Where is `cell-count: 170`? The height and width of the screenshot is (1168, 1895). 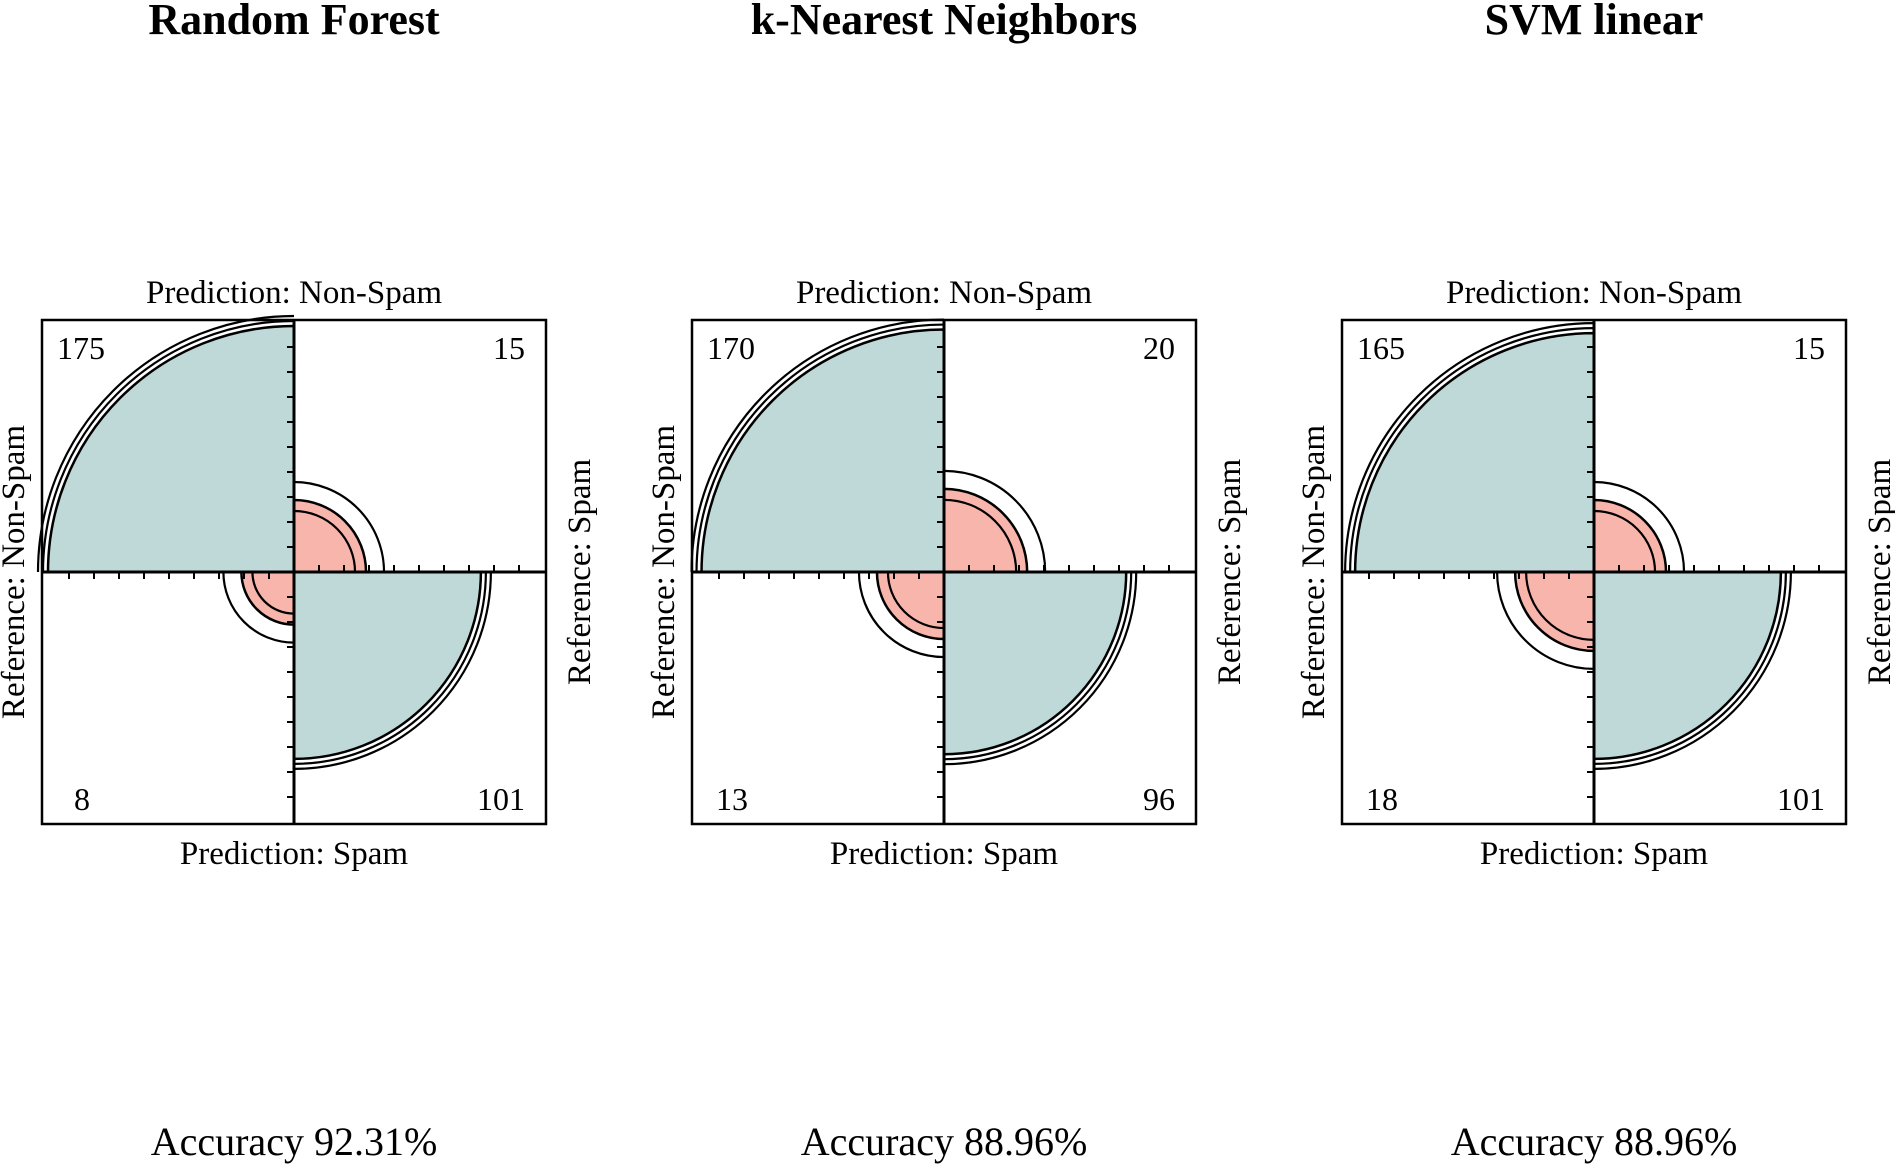 cell-count: 170 is located at coordinates (731, 348).